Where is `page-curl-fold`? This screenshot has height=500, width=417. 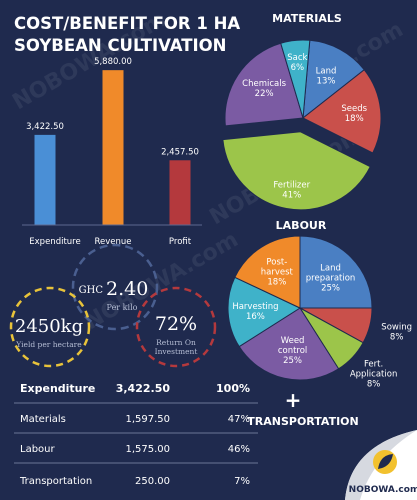
page-curl-fold is located at coordinates (381, 465).